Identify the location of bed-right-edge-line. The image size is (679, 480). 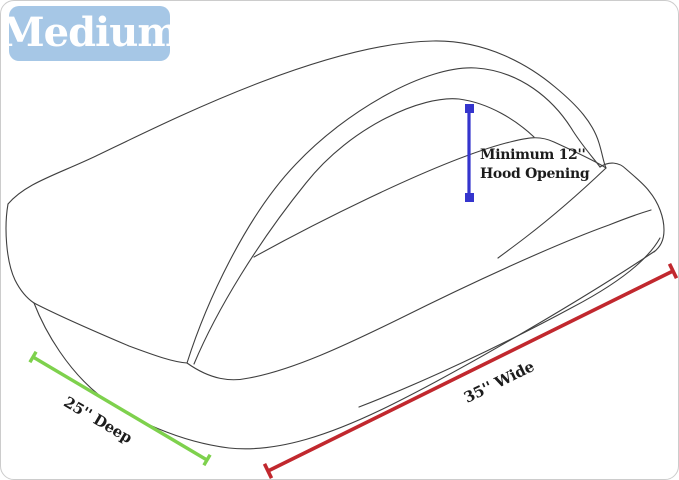
(632, 207).